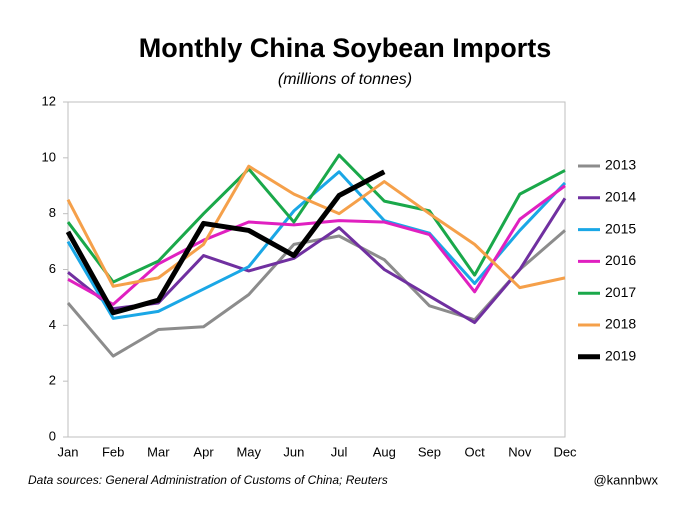 The height and width of the screenshot is (510, 680). I want to click on y-tick-label: 6, so click(52, 268).